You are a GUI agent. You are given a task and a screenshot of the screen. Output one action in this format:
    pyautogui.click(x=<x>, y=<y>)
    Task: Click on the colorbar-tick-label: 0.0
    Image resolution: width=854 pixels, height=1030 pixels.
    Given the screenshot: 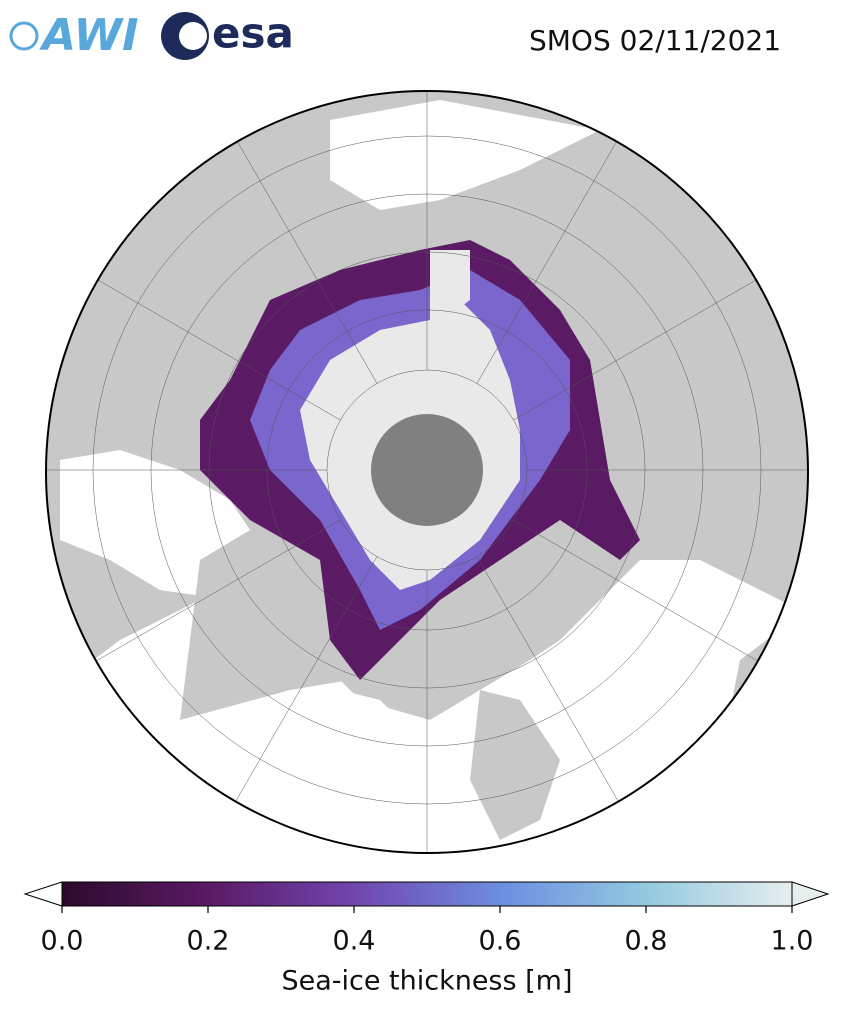 What is the action you would take?
    pyautogui.click(x=62, y=941)
    